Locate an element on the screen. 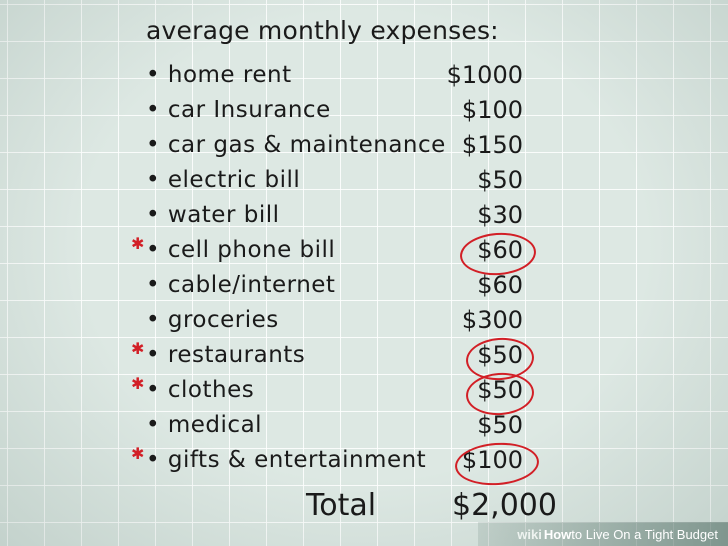 The height and width of the screenshot is (546, 728). total-label: Total is located at coordinates (341, 505).